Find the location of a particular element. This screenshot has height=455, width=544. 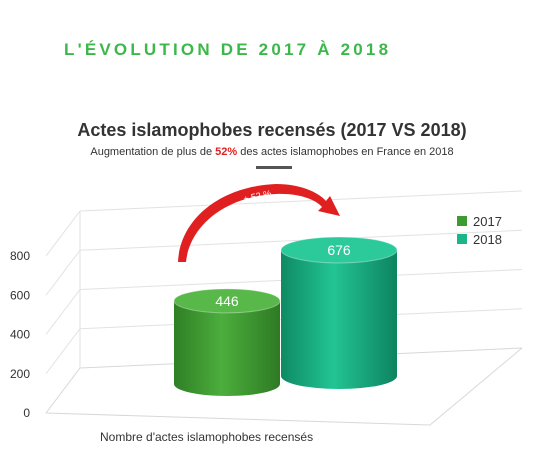

y-tick-label: 400 is located at coordinates (20, 335).